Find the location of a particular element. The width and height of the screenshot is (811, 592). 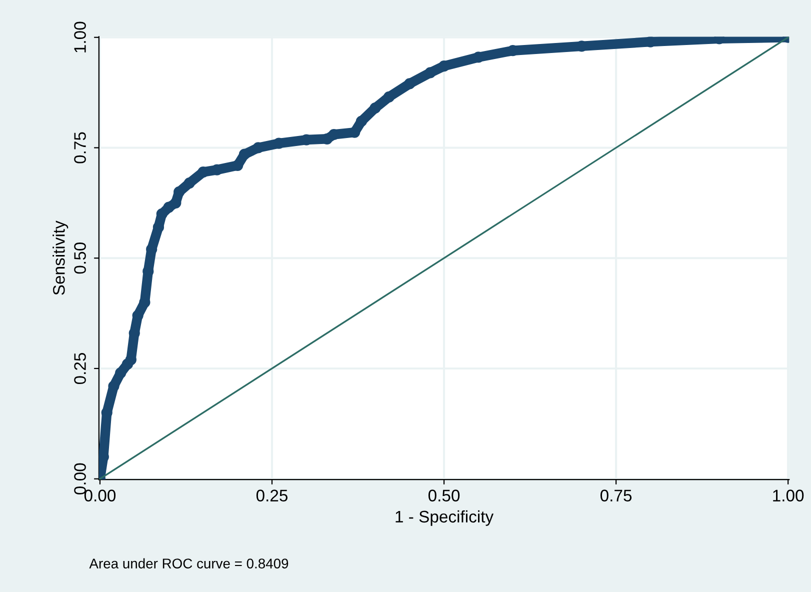

x-axis-title: 1 - Specificity is located at coordinates (445, 518).